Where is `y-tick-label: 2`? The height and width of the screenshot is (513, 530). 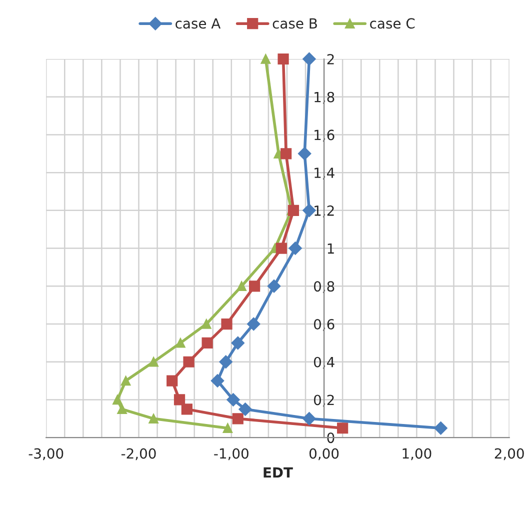
y-tick-label: 2 is located at coordinates (330, 59).